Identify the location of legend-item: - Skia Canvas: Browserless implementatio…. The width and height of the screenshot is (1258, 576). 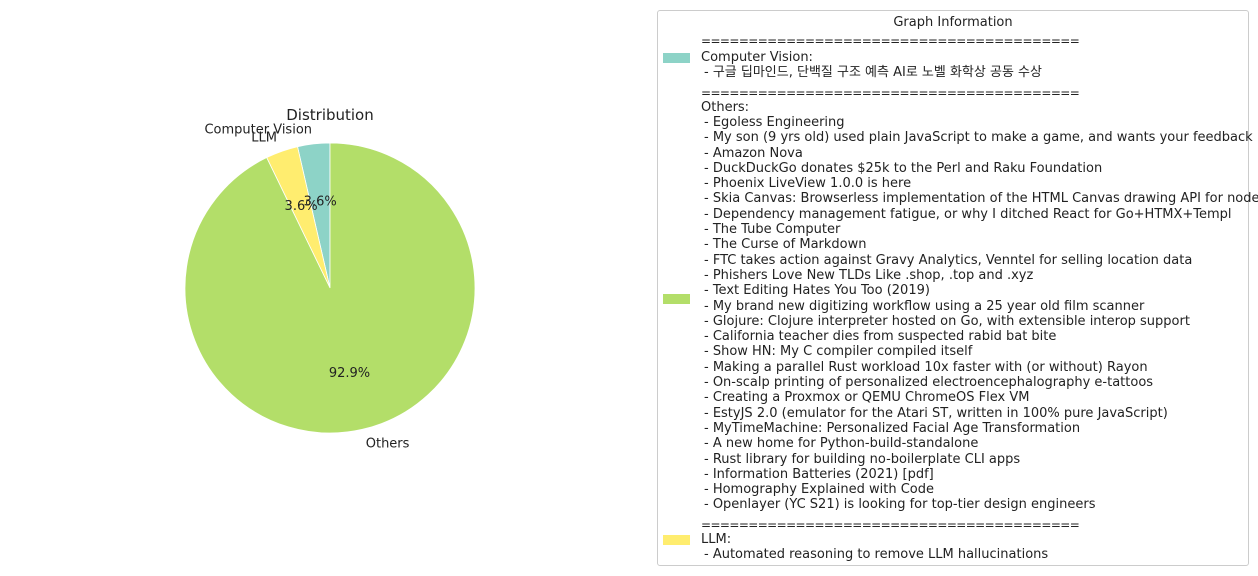
(981, 199).